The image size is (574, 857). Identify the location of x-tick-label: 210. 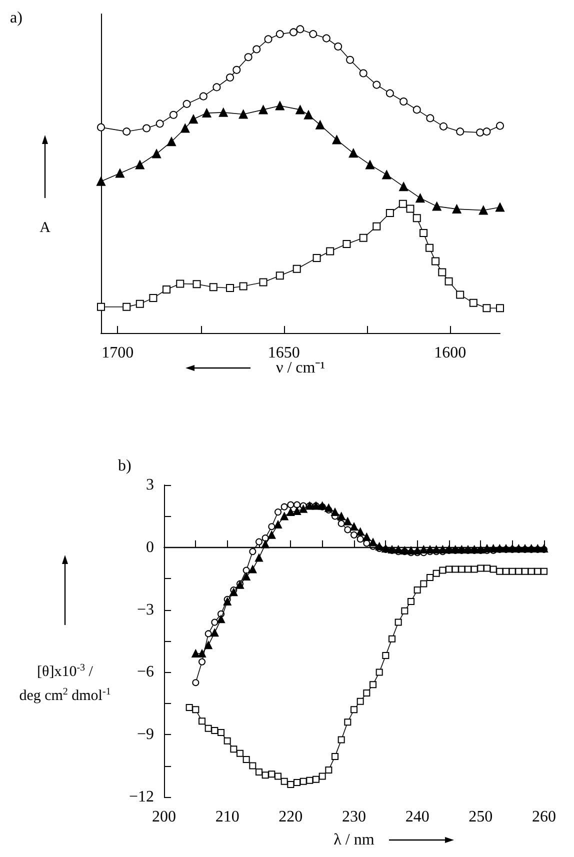
(227, 817).